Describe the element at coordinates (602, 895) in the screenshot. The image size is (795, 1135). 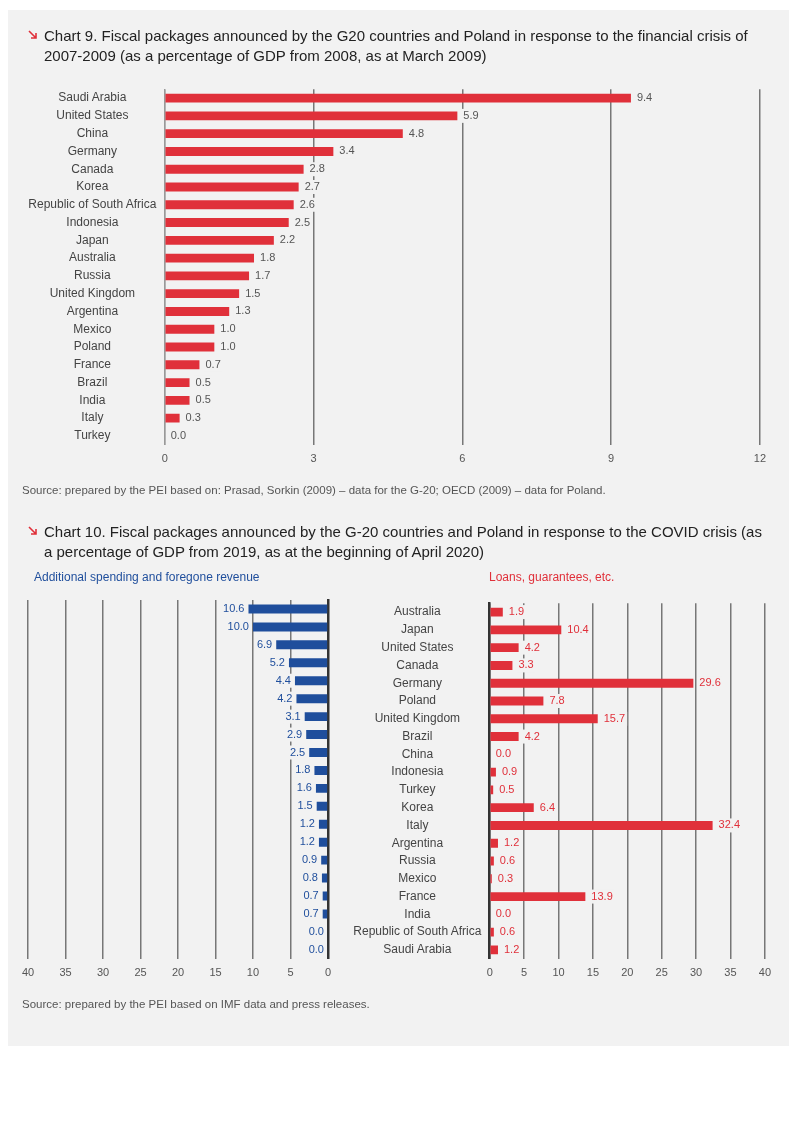
I see `data-label: 13.9` at that location.